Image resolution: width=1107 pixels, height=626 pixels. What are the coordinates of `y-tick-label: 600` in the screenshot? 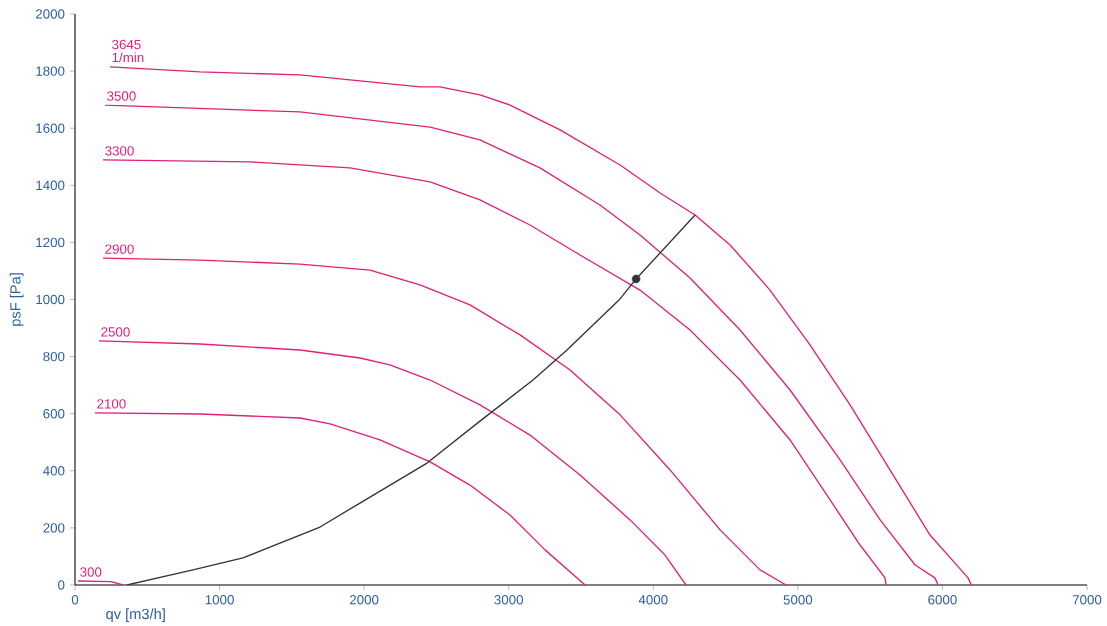 It's located at (54, 413).